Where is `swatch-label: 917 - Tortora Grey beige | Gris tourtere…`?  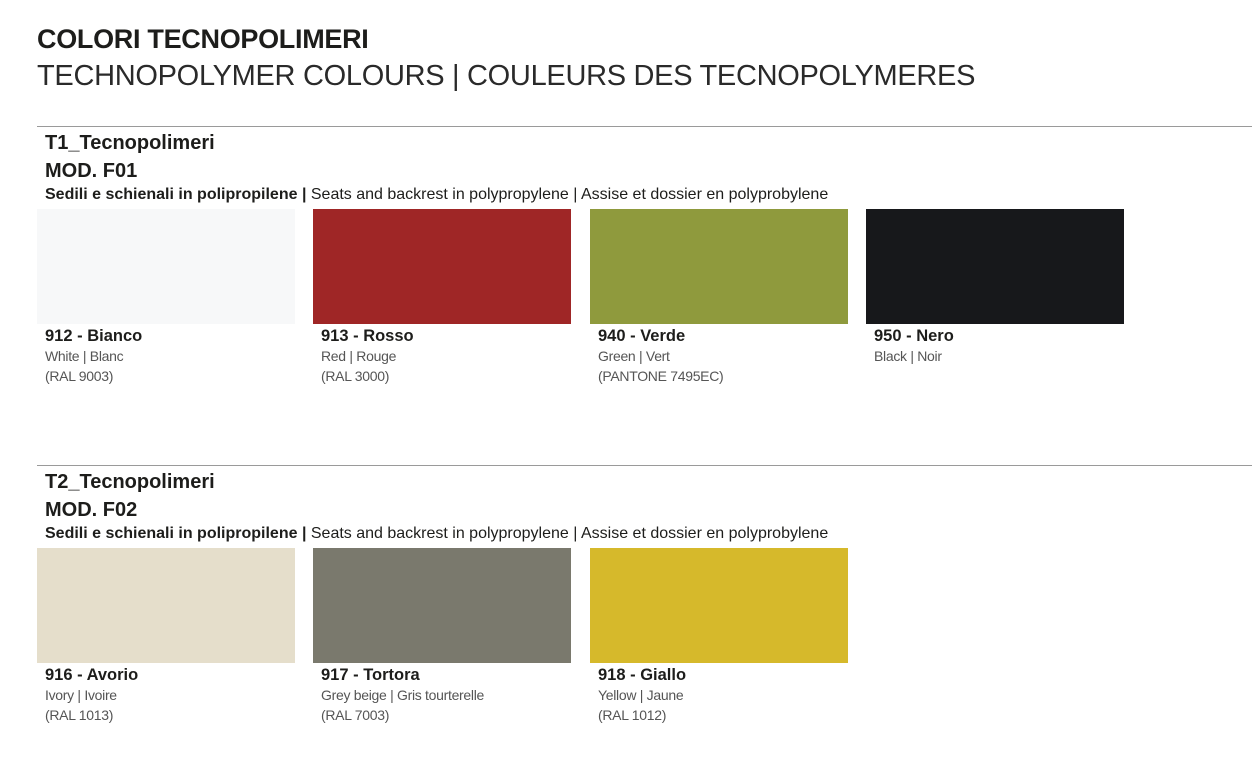 swatch-label: 917 - Tortora Grey beige | Gris tourtere… is located at coordinates (451, 695).